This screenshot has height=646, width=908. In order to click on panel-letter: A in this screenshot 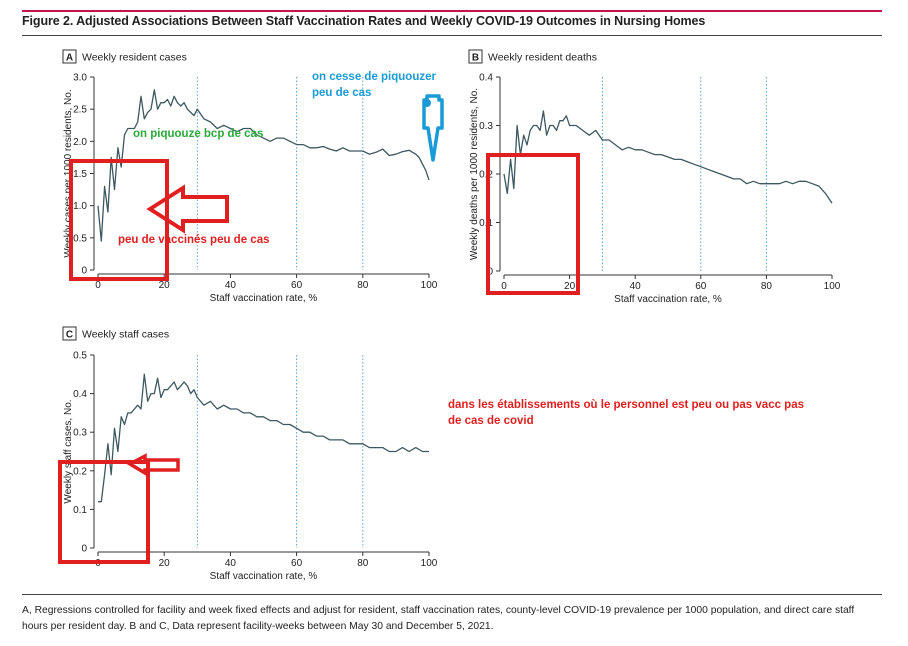, I will do `click(69, 58)`.